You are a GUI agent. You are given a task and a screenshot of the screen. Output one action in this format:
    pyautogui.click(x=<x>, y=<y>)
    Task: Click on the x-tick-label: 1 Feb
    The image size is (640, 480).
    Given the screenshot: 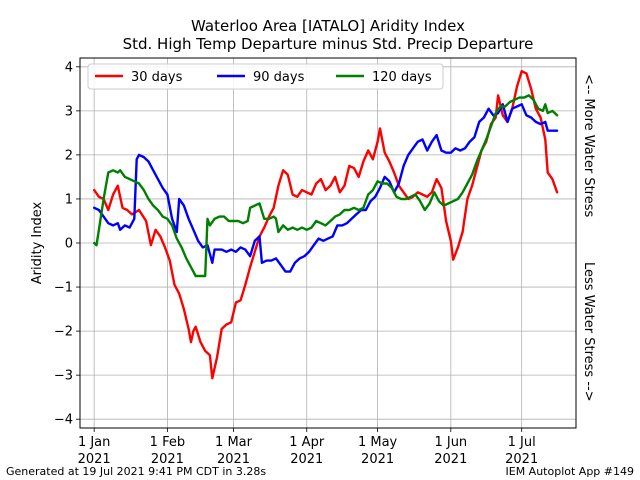 What is the action you would take?
    pyautogui.click(x=167, y=442)
    